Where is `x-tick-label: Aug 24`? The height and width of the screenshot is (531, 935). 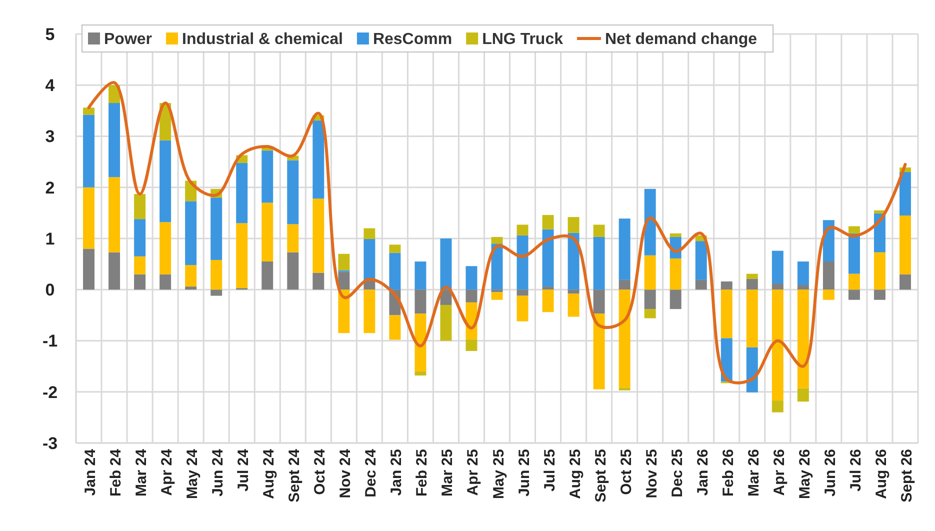
x-tick-label: Aug 24 is located at coordinates (269, 474).